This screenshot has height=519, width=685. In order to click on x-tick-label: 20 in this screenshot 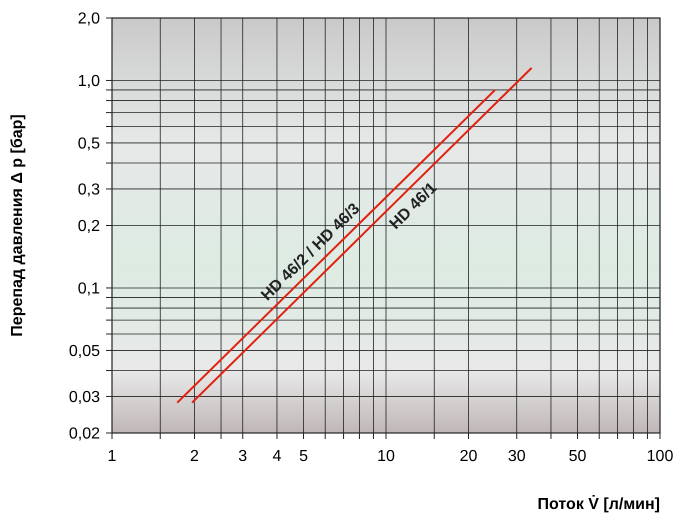, I will do `click(469, 456)`.